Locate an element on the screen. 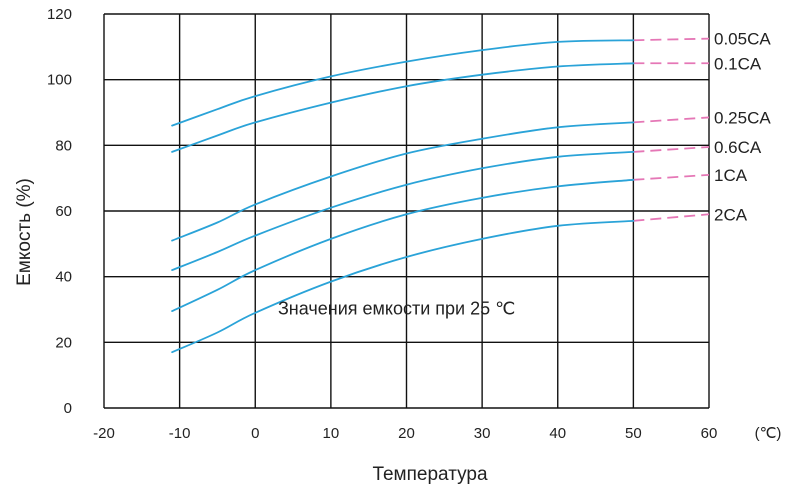 The height and width of the screenshot is (493, 800). series-extension-1CA is located at coordinates (671, 177).